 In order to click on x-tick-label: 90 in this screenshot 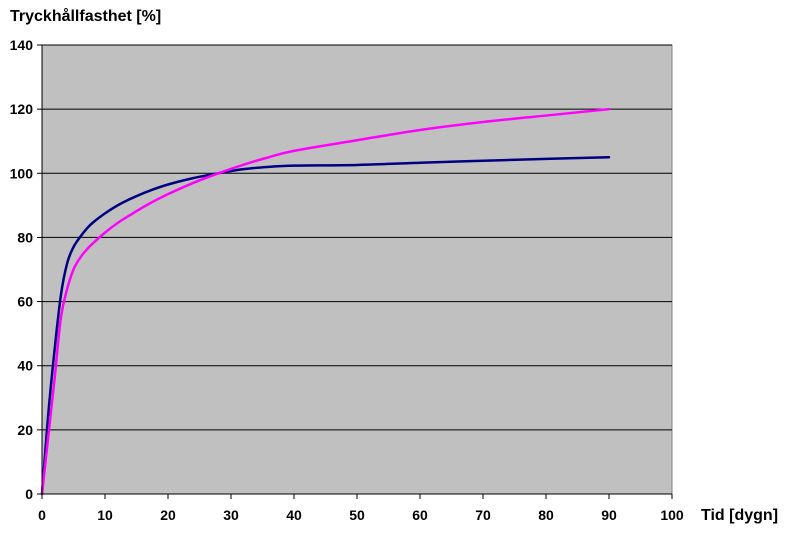, I will do `click(609, 515)`.